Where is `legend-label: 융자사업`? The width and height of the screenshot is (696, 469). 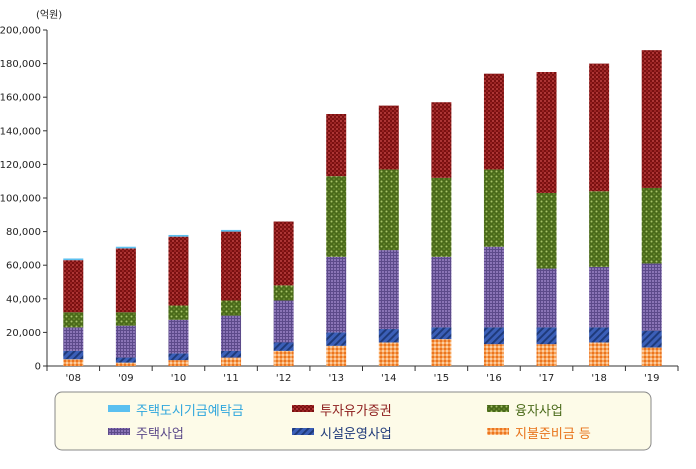 legend-label: 융자사업 is located at coordinates (539, 411).